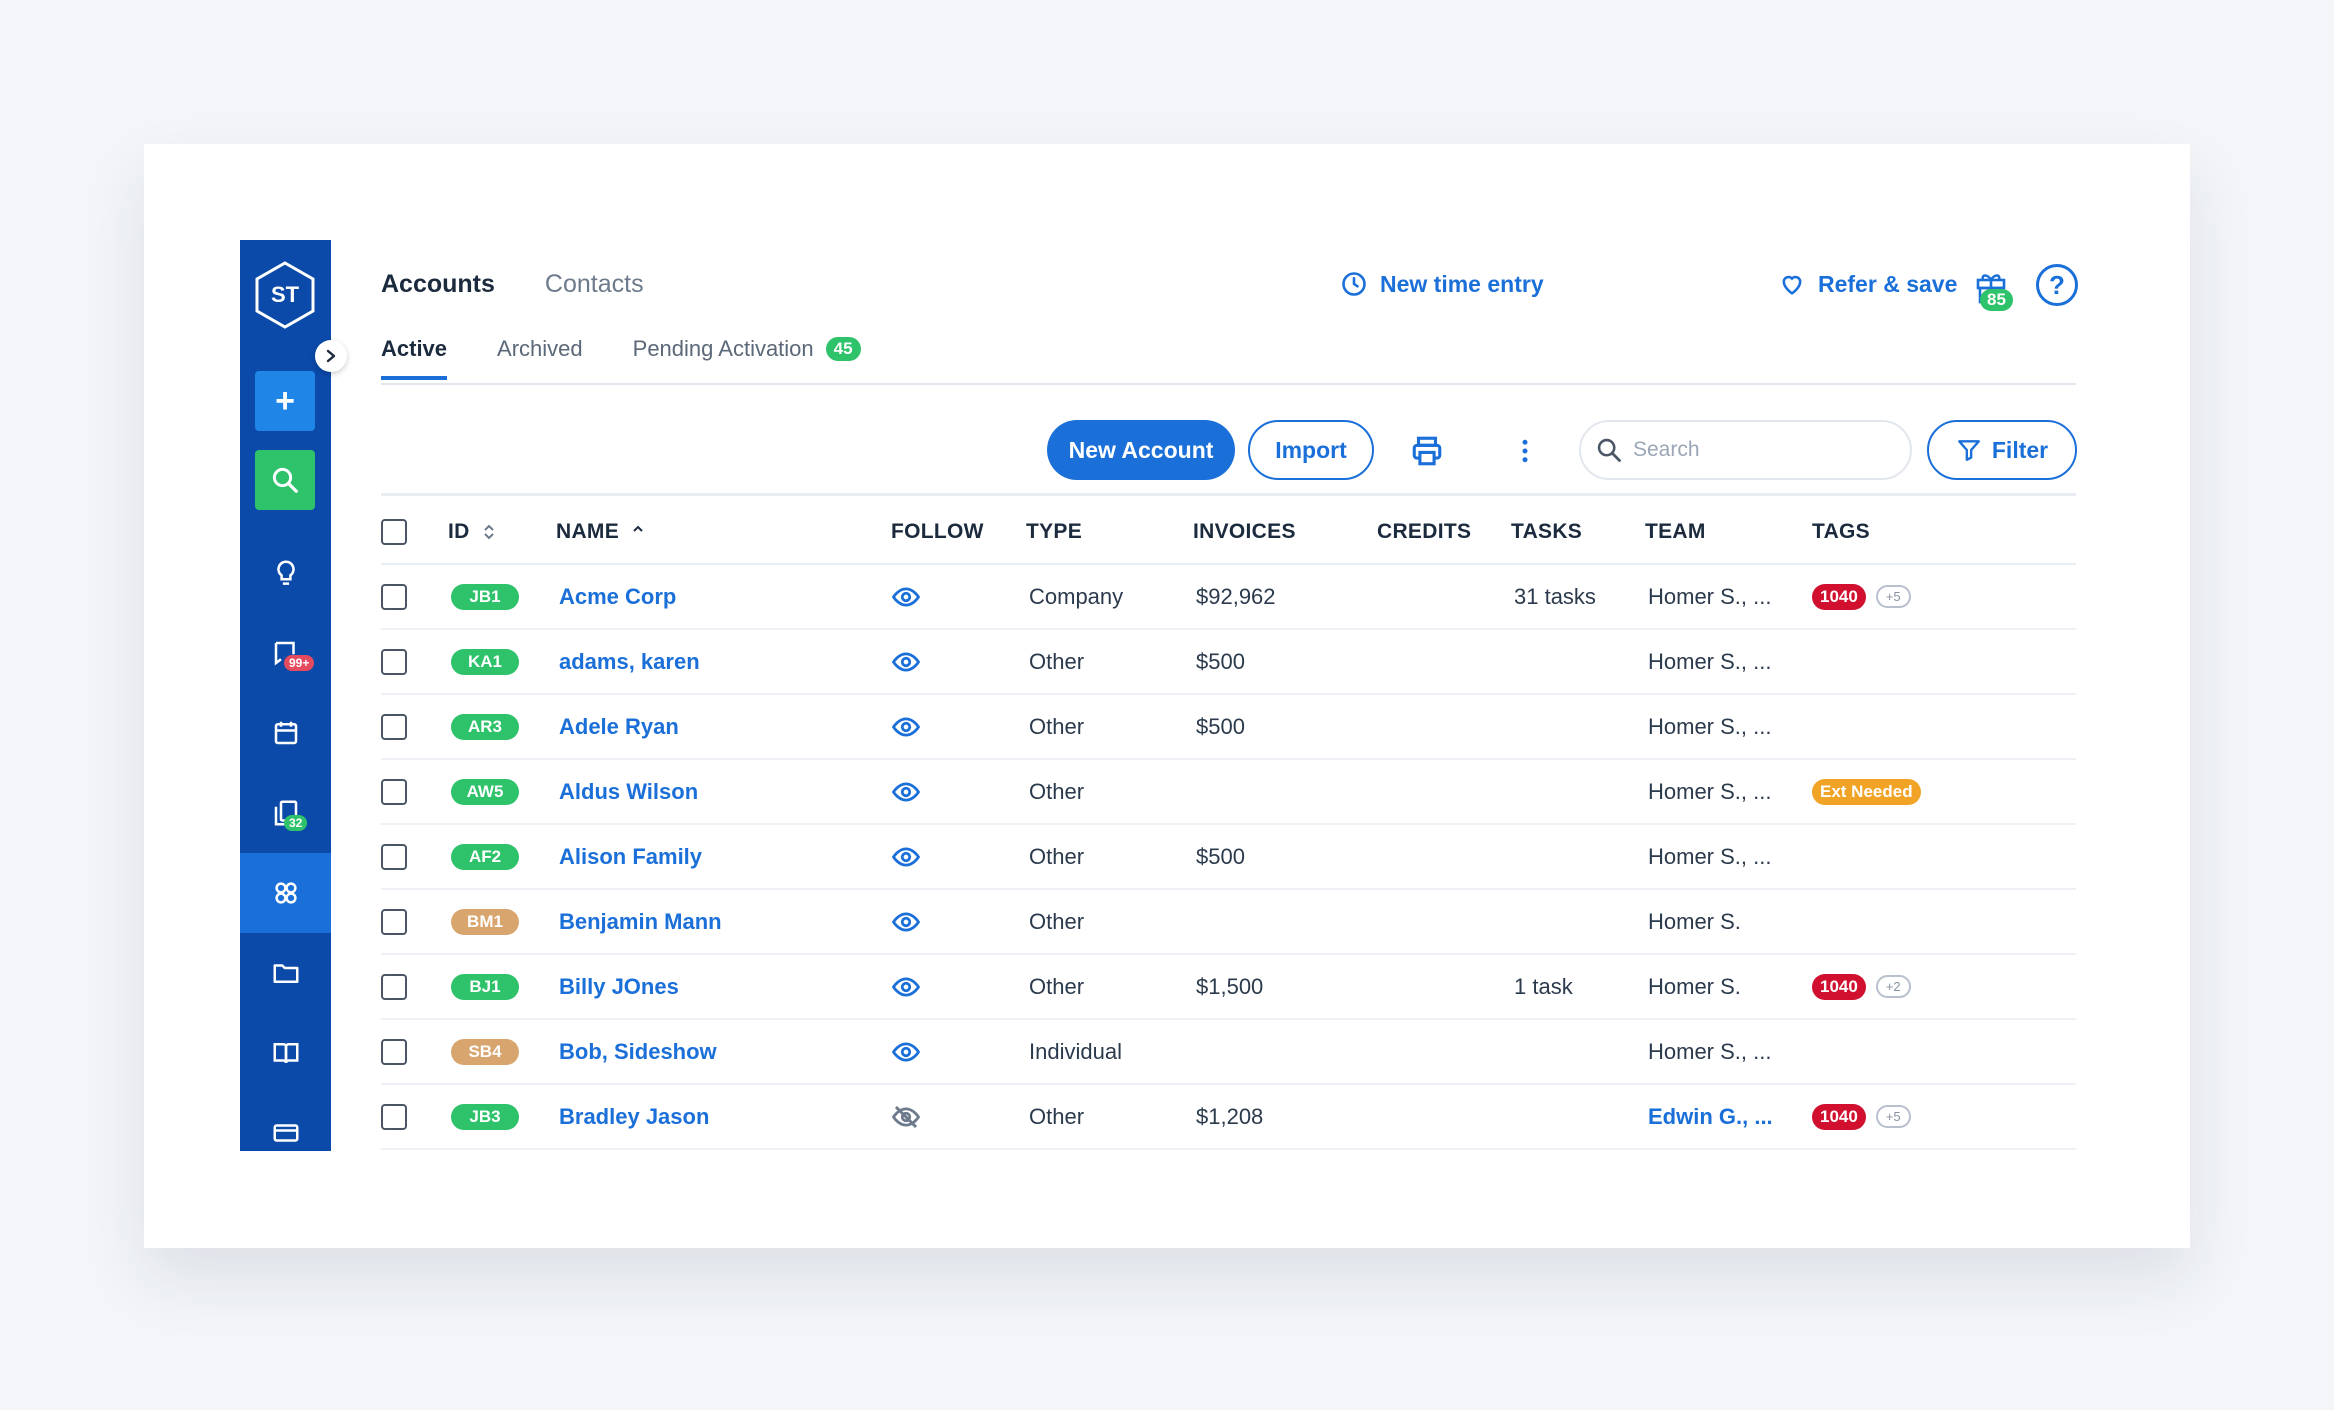 The width and height of the screenshot is (2334, 1410). I want to click on tab-accounts: Accounts, so click(438, 284).